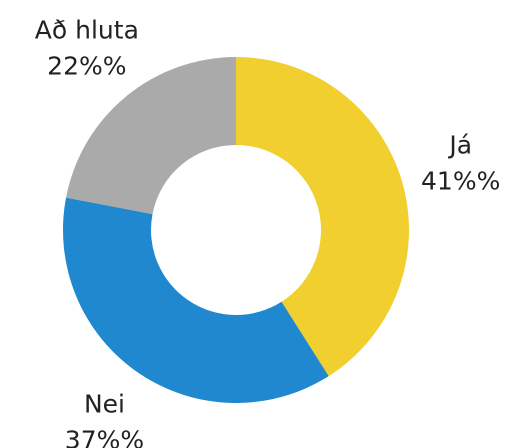  I want to click on slice-label: Nei, so click(104, 404).